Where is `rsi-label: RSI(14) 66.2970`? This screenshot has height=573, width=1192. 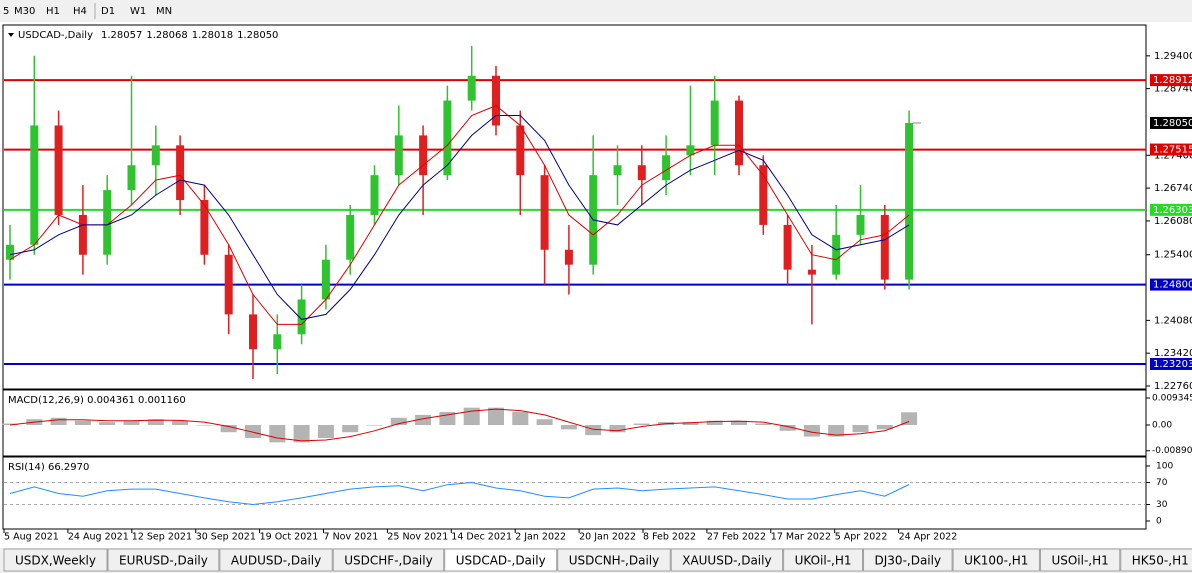 rsi-label: RSI(14) 66.2970 is located at coordinates (48, 467).